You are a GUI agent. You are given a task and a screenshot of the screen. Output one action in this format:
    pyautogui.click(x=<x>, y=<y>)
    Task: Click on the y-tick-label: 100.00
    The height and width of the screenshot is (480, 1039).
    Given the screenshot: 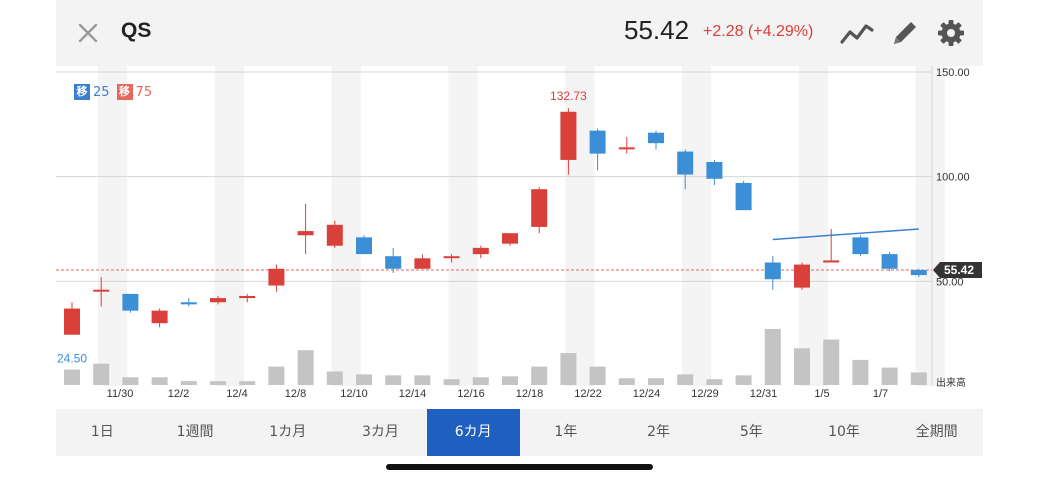 What is the action you would take?
    pyautogui.click(x=953, y=178)
    